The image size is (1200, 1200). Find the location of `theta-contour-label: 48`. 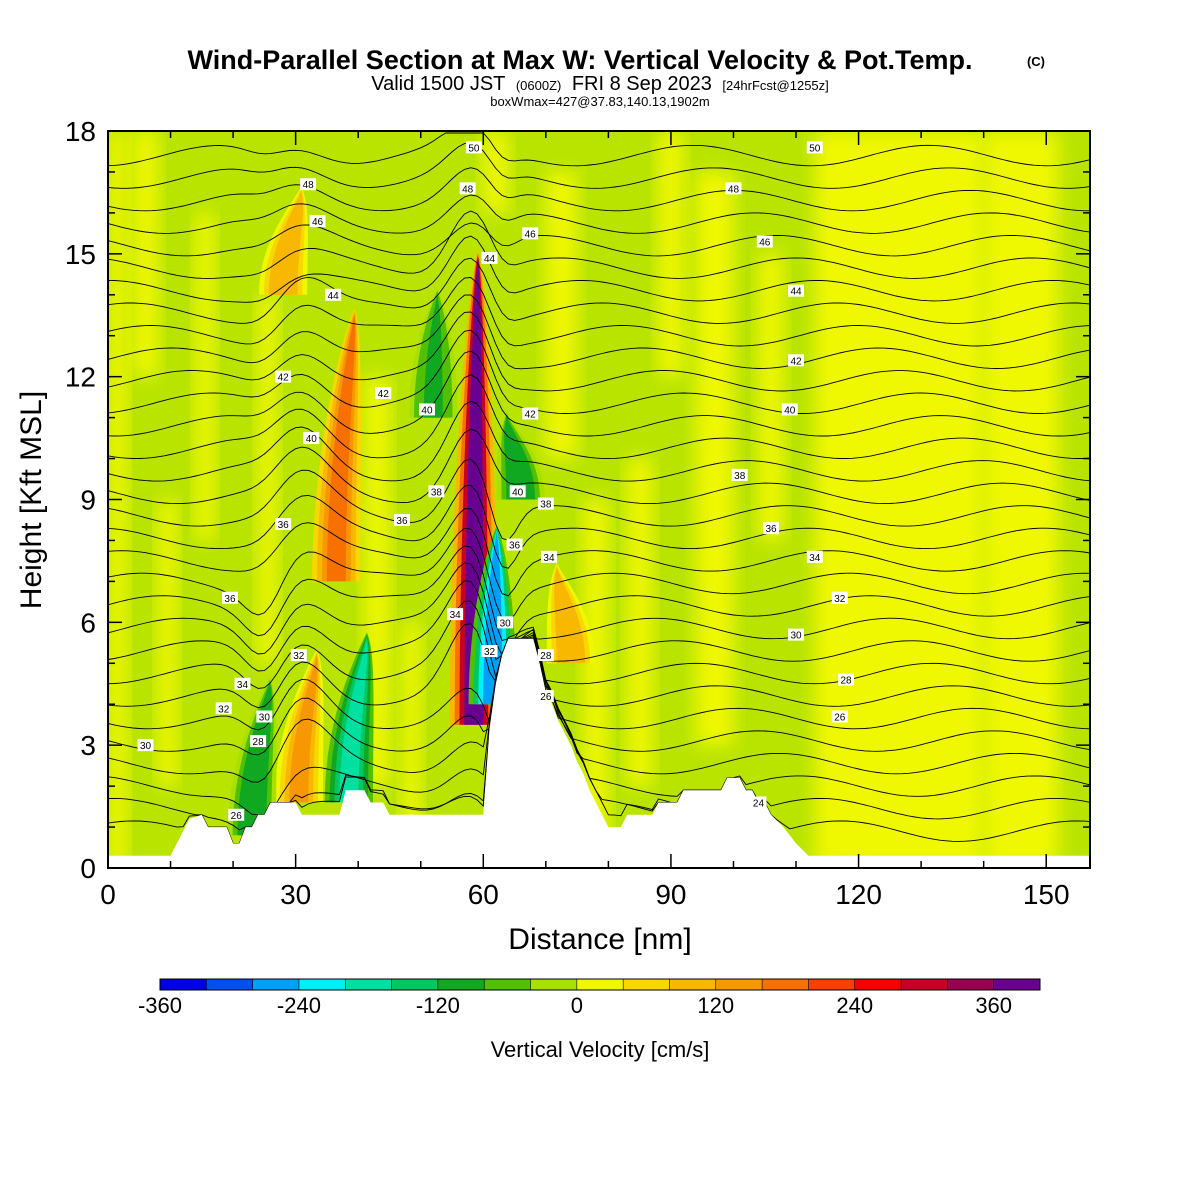

theta-contour-label: 48 is located at coordinates (308, 184).